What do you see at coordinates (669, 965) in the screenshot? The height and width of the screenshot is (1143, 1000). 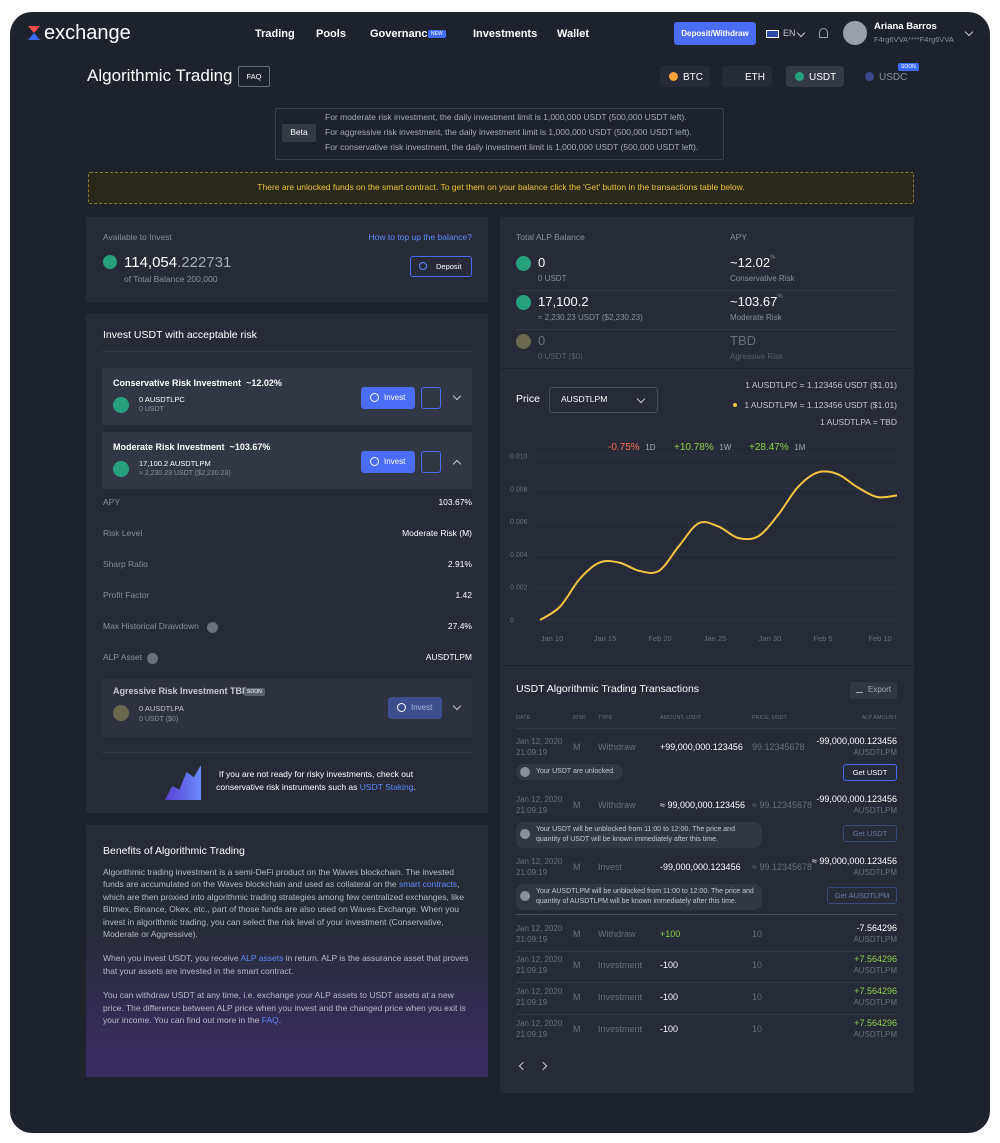 I see `amount: -100` at bounding box center [669, 965].